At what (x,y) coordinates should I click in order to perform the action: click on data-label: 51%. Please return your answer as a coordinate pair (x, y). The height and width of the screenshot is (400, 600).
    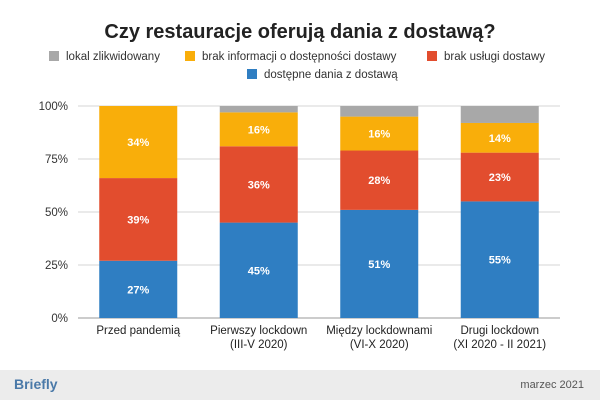
    Looking at the image, I should click on (379, 265).